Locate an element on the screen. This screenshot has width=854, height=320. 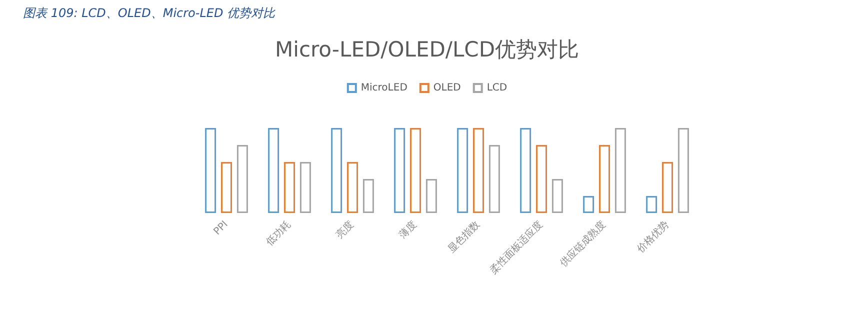
x-tick-label: 低功耗 is located at coordinates (279, 233).